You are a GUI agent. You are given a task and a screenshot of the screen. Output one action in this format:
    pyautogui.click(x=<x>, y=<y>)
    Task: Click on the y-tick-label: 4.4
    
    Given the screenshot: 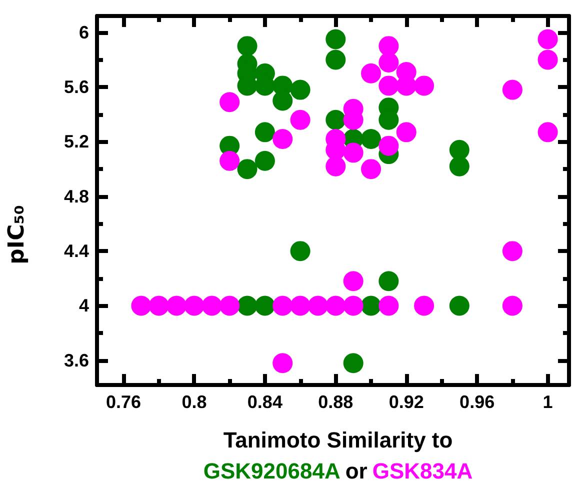 What is the action you would take?
    pyautogui.click(x=76, y=251)
    